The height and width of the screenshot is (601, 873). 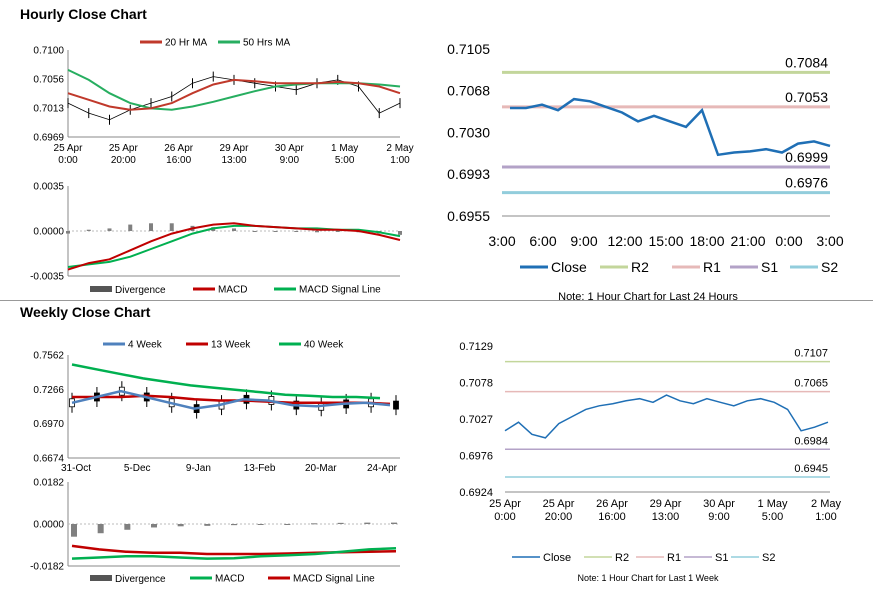 I want to click on hourly-macd-signal-line, so click(x=234, y=246).